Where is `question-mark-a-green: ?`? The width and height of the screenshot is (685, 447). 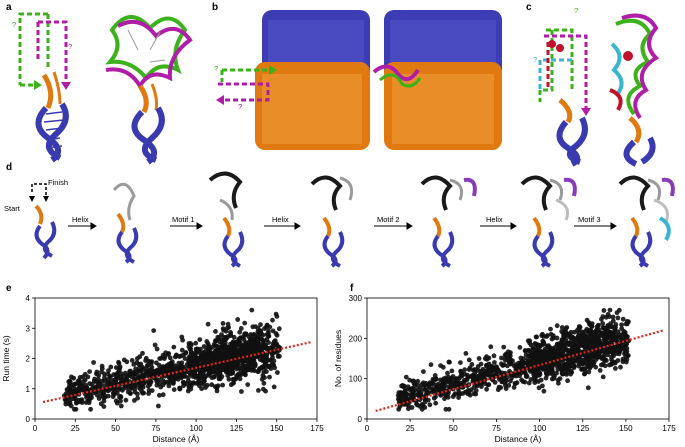
question-mark-a-green: ? is located at coordinates (14, 24).